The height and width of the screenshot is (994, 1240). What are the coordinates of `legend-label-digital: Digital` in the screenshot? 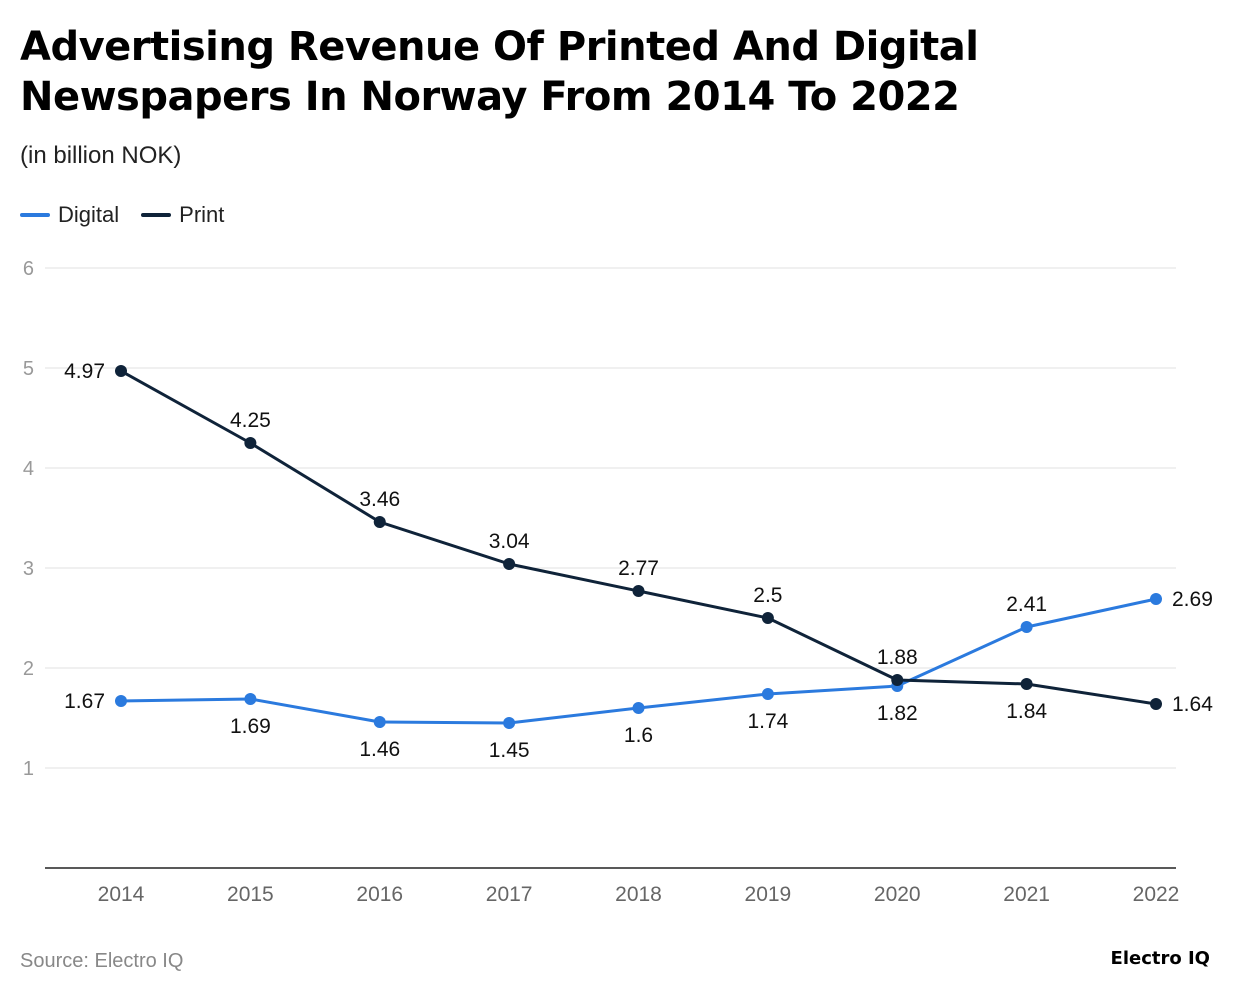 It's located at (89, 214).